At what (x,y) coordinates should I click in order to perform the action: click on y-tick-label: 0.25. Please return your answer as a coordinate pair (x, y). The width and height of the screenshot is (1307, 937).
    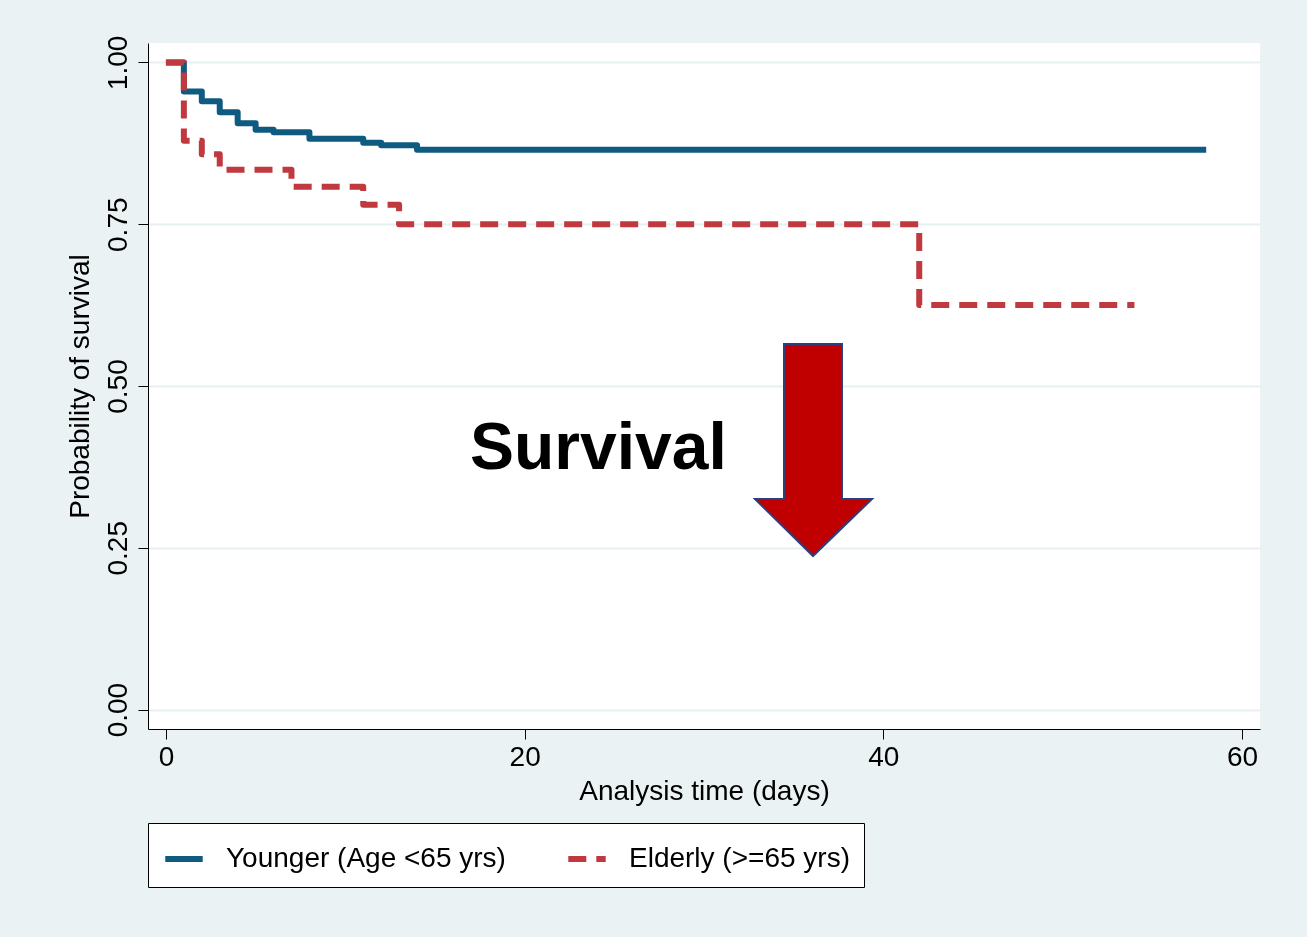
    Looking at the image, I should click on (117, 548).